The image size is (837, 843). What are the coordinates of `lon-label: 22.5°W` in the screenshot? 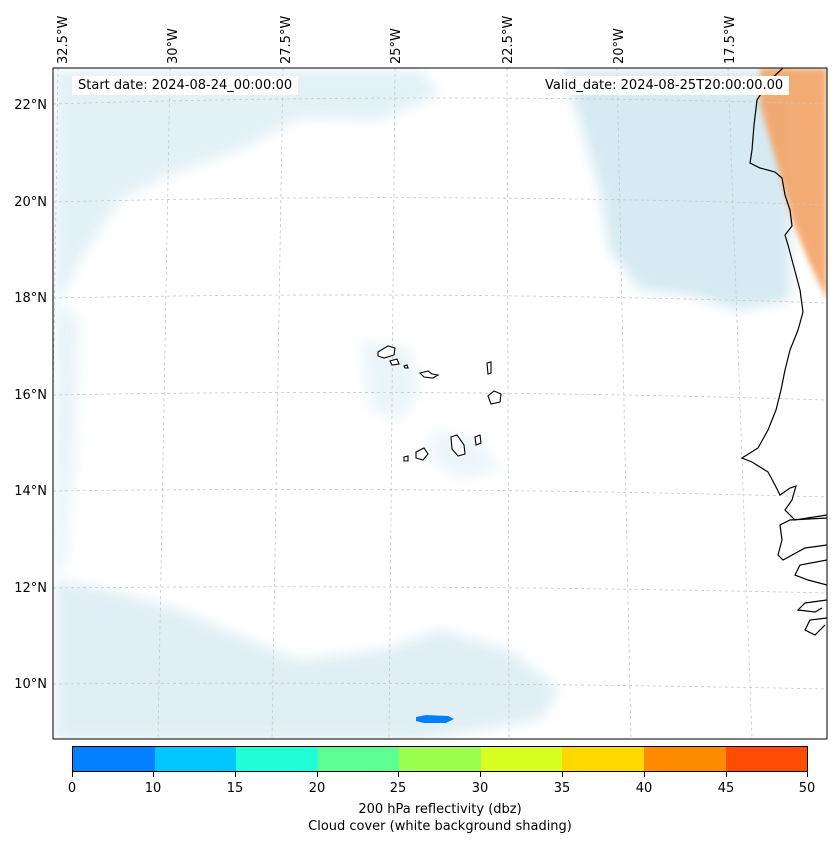 It's located at (508, 40).